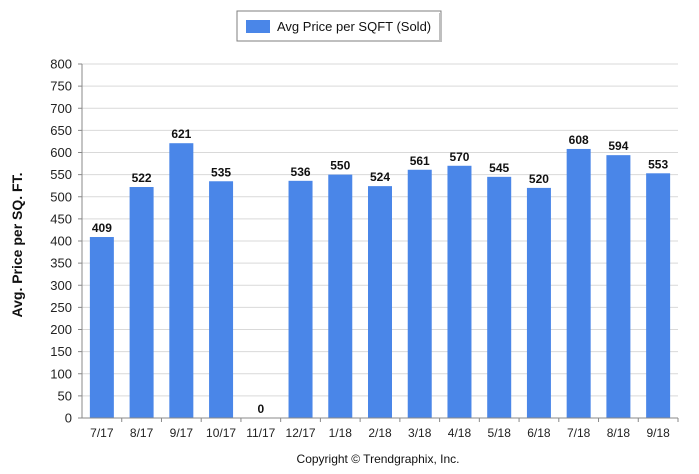 Image resolution: width=699 pixels, height=474 pixels. I want to click on y-tick-label: 800, so click(61, 64).